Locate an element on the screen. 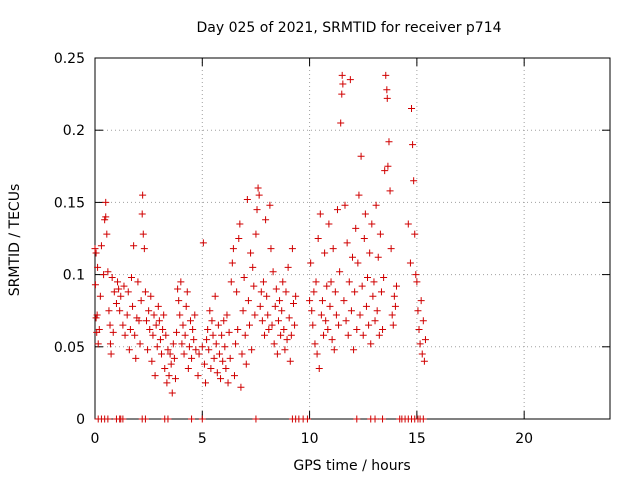 The image size is (640, 480). y-tick-label: 0.25 is located at coordinates (69, 59).